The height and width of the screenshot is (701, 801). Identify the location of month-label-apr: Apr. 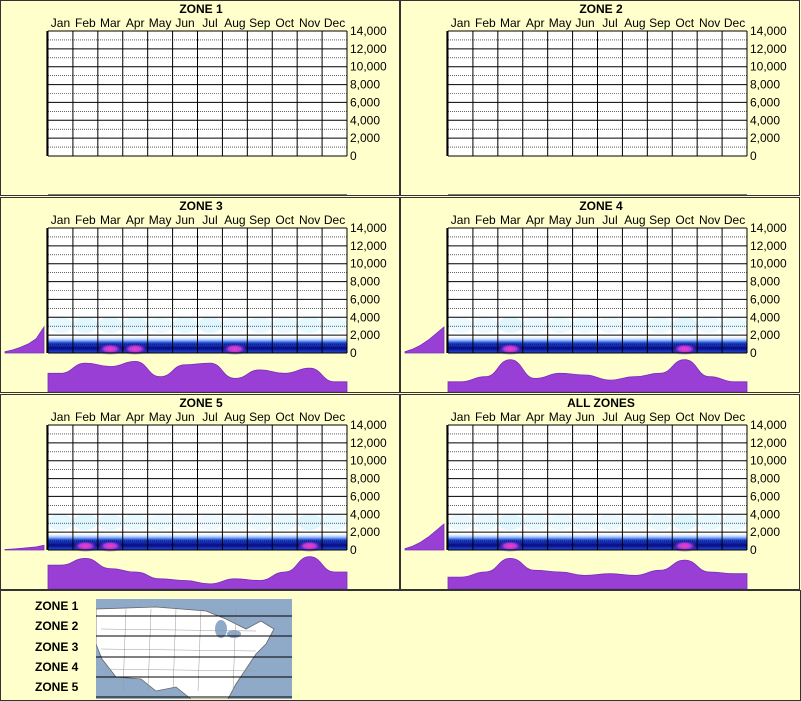
(535, 417).